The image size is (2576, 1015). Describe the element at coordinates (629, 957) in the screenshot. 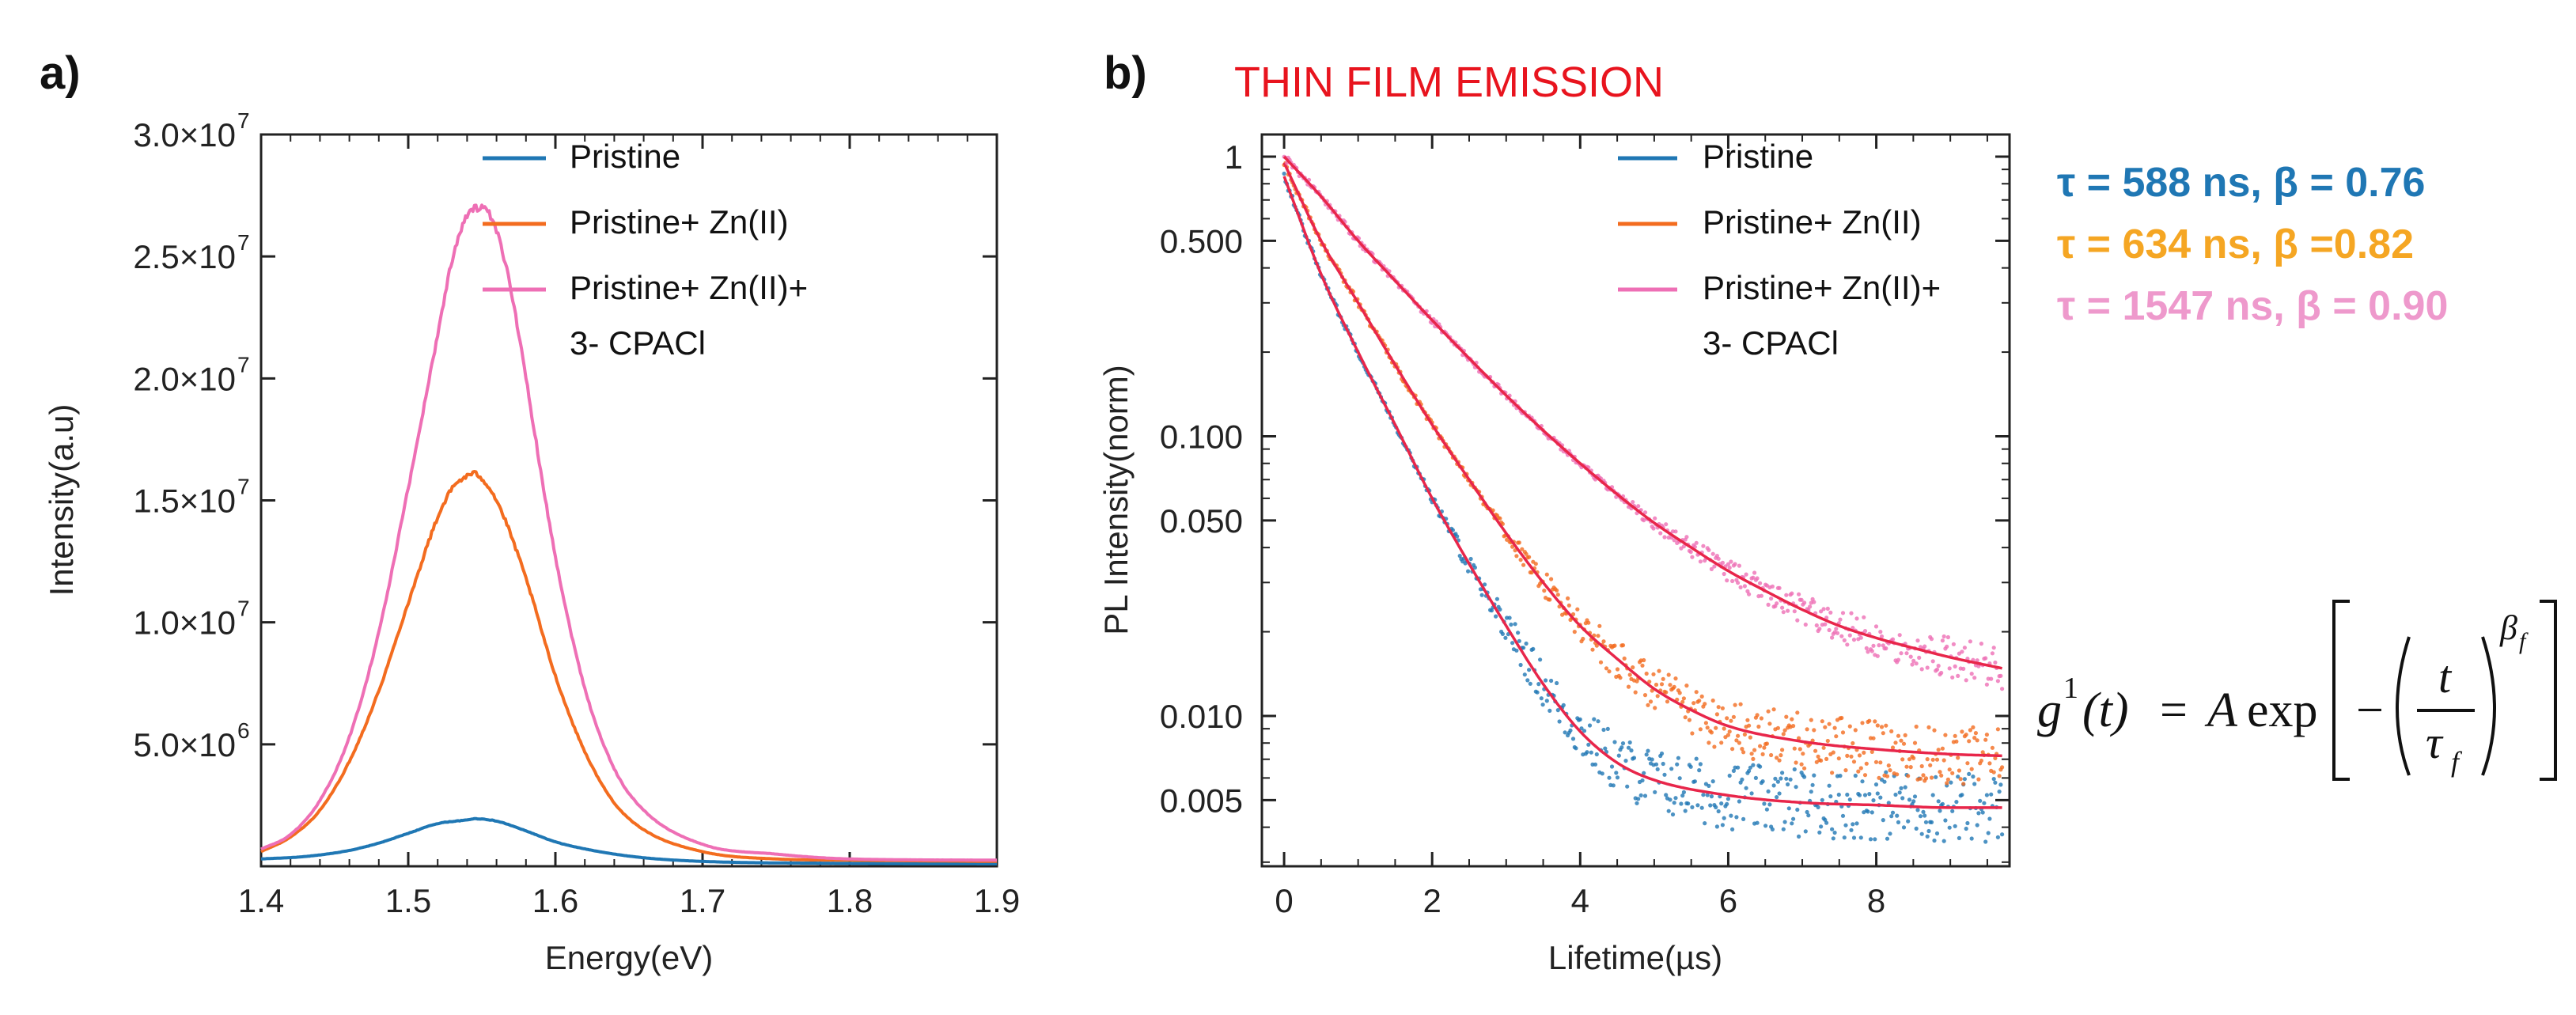

I see `panel-a-x-axis-label: Energy(eV)` at that location.